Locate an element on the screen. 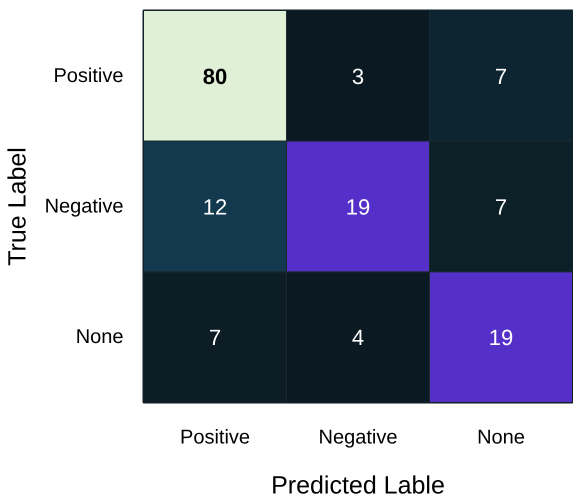 The height and width of the screenshot is (502, 573). x-tick-label: None is located at coordinates (501, 437).